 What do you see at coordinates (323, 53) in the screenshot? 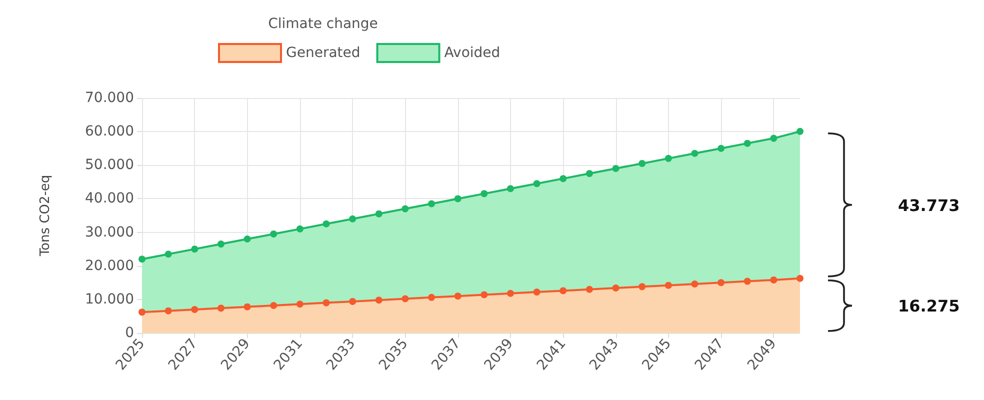
I see `legend-label: Generated` at bounding box center [323, 53].